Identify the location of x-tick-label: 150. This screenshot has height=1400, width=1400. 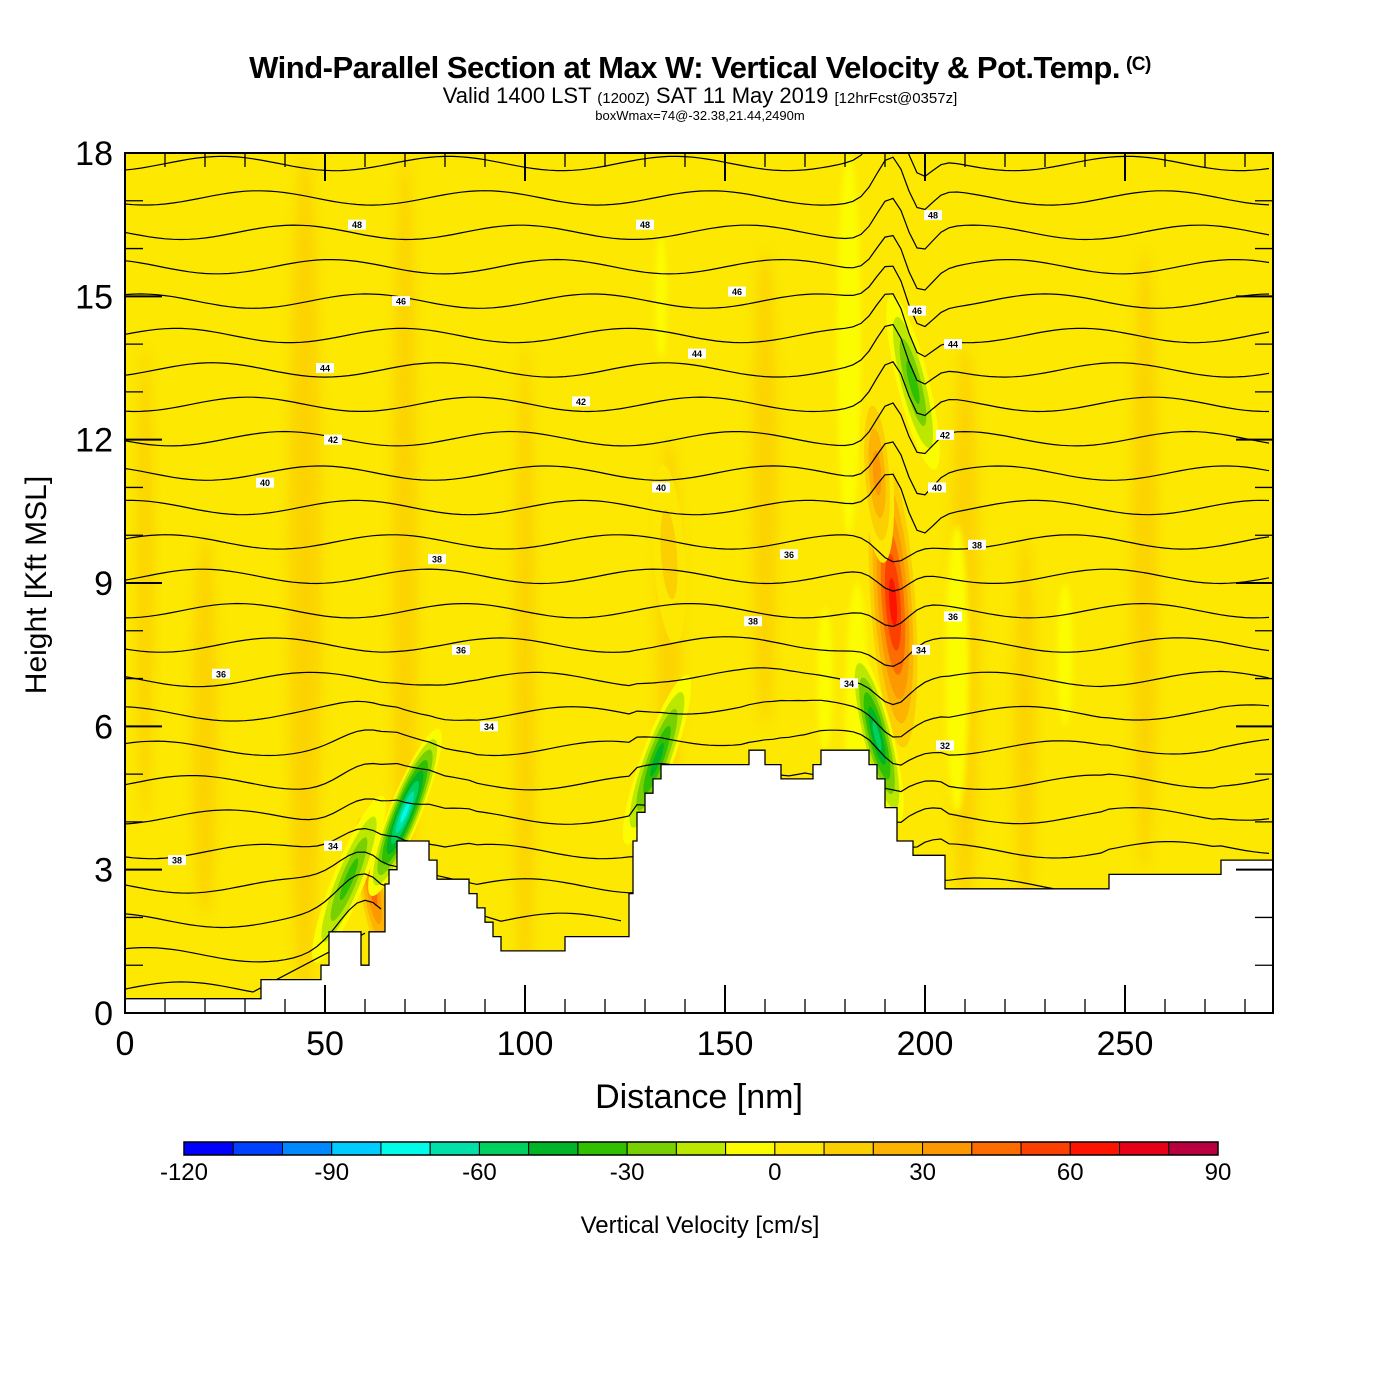
(725, 1044).